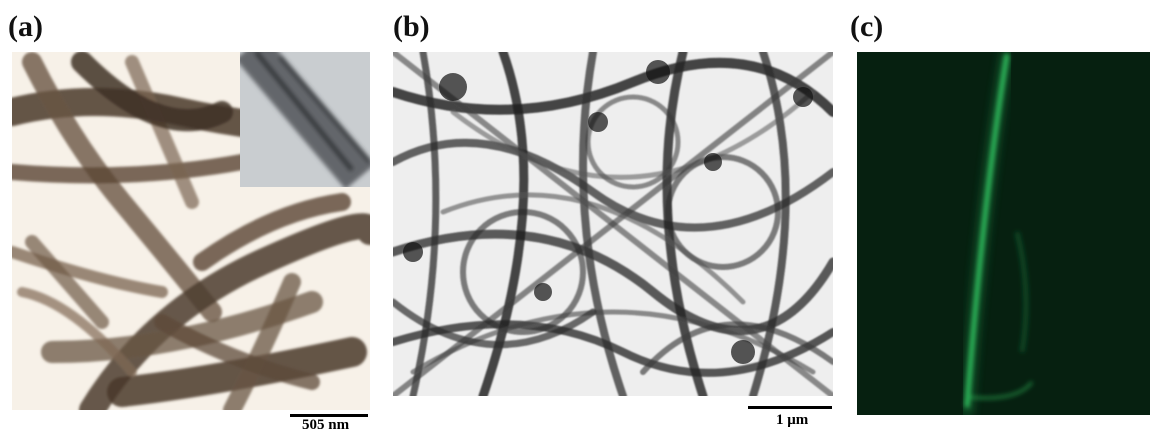 The height and width of the screenshot is (434, 1151). I want to click on panel-a-label: (a), so click(25, 27).